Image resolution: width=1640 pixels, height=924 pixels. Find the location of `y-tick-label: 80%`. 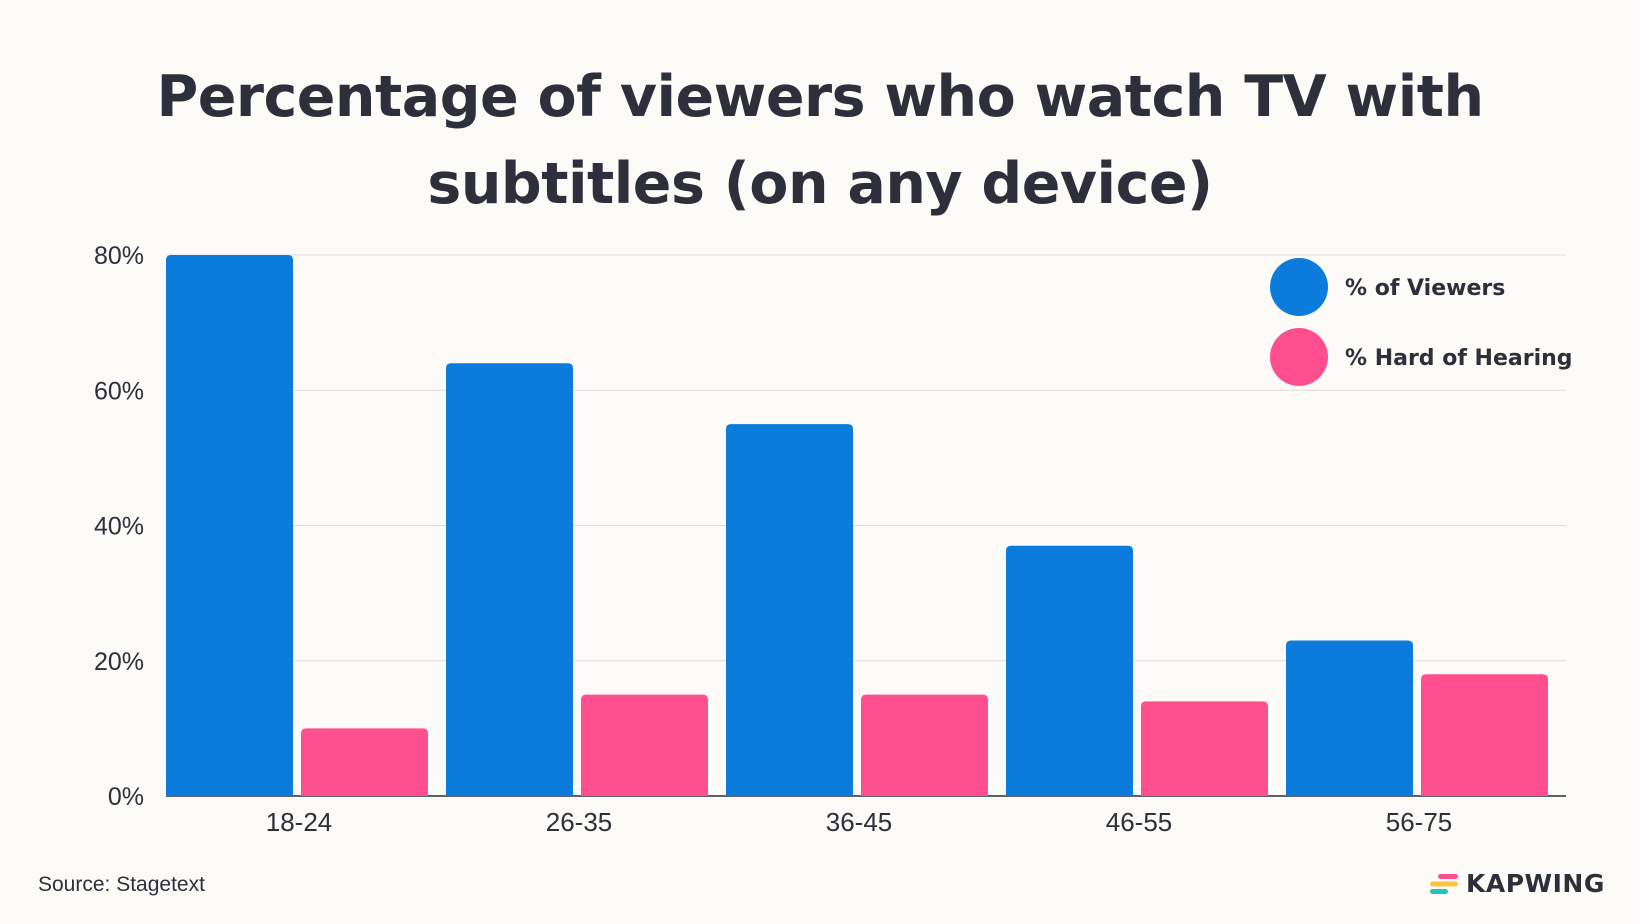

y-tick-label: 80% is located at coordinates (119, 256).